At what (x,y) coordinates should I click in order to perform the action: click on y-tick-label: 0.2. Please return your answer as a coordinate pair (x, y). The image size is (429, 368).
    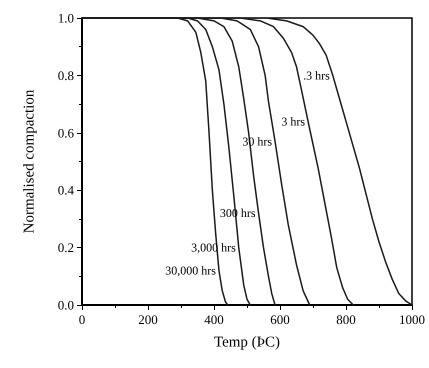
    Looking at the image, I should click on (66, 248).